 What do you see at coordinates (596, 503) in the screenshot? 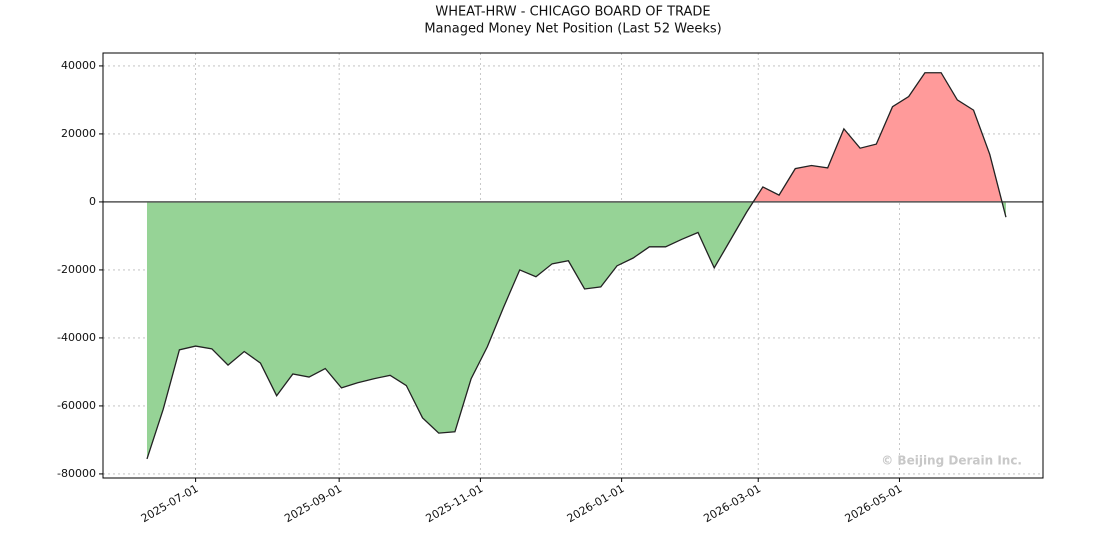
I see `x-tick-label: 2026-01-01` at bounding box center [596, 503].